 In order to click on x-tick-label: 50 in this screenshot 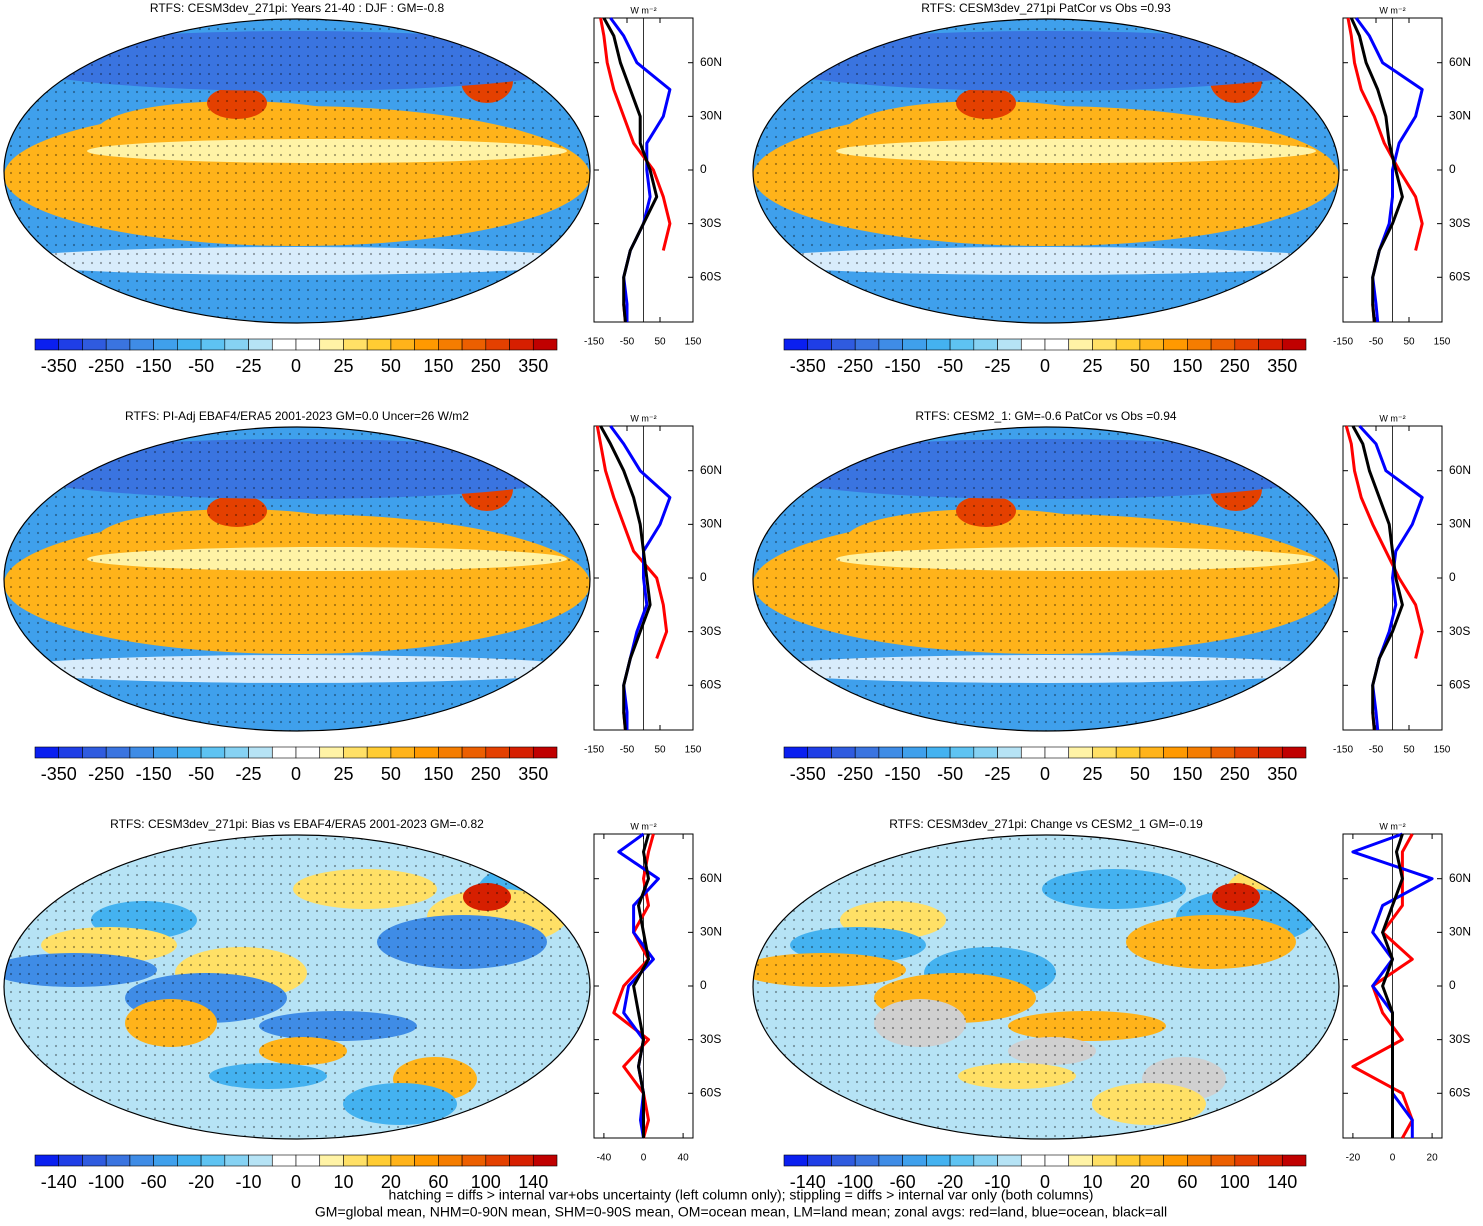, I will do `click(660, 750)`.